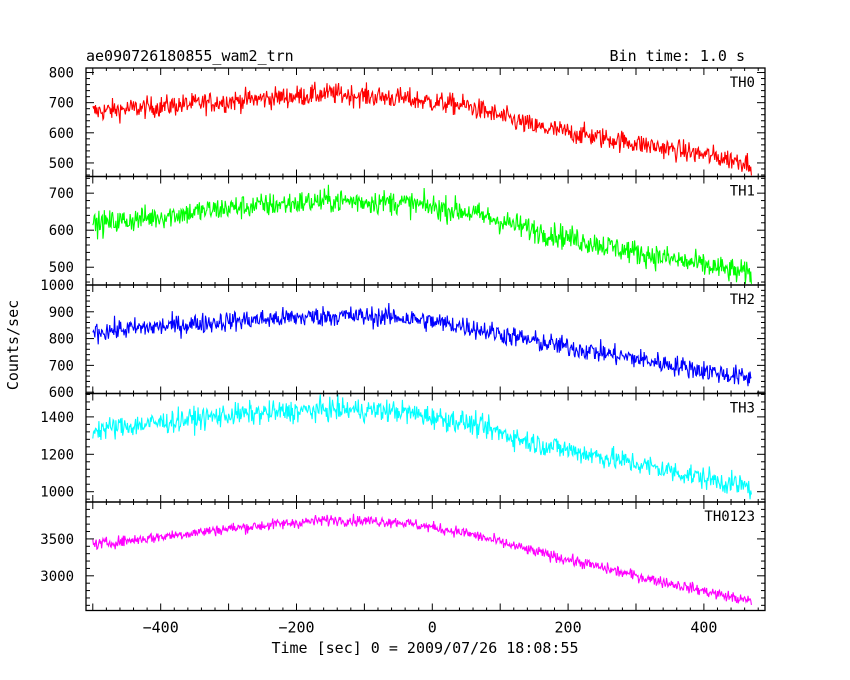 This screenshot has width=850, height=680. I want to click on x-tick-label: 200, so click(568, 628).